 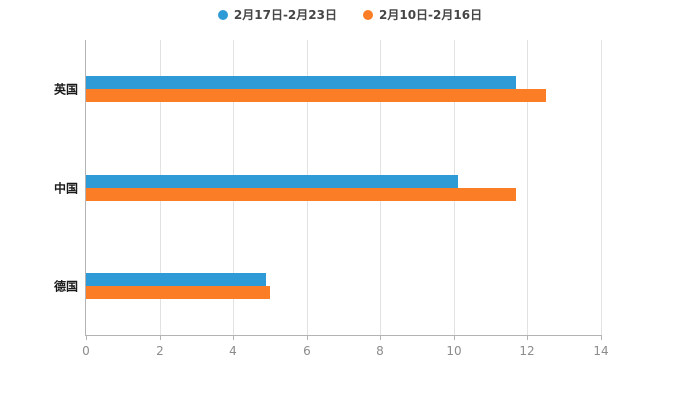 What do you see at coordinates (368, 14) in the screenshot?
I see `legend-marker-orange-icon` at bounding box center [368, 14].